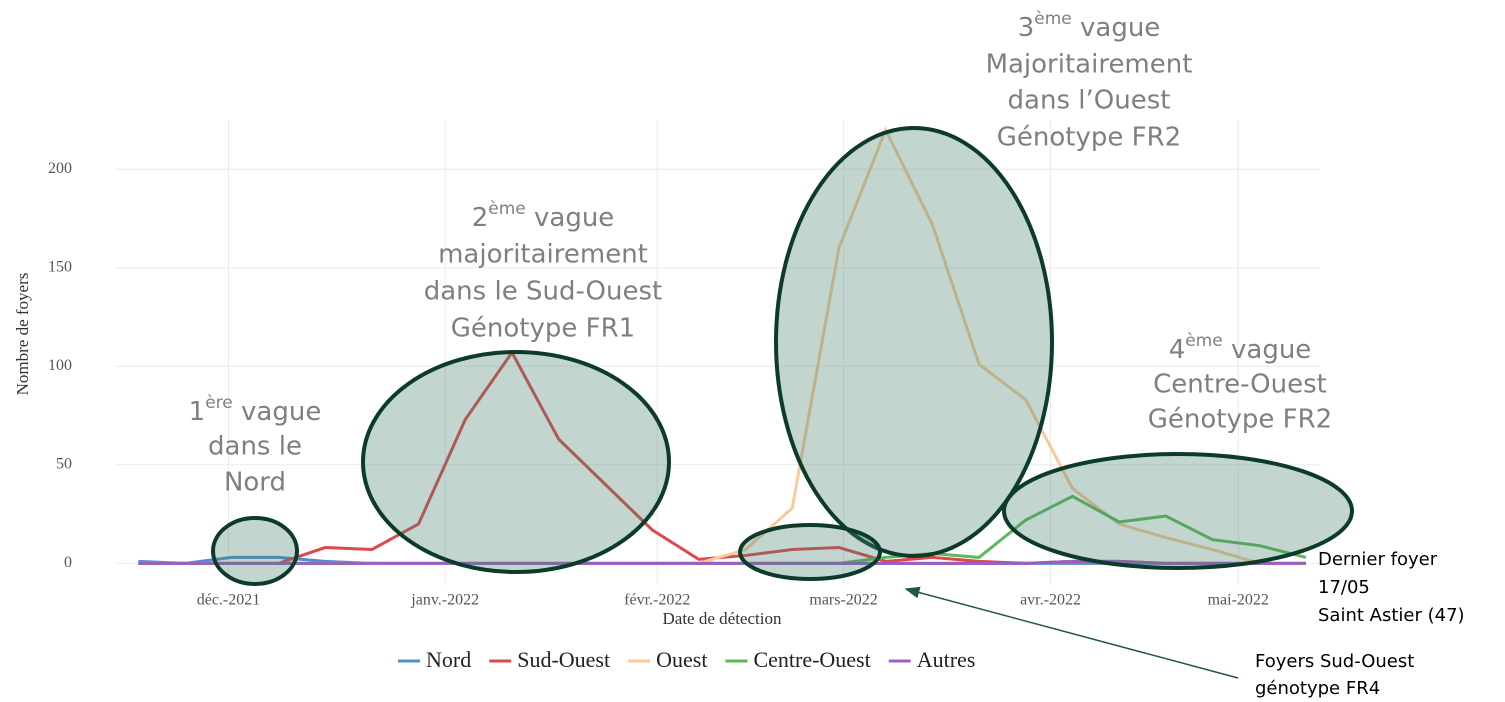 The image size is (1505, 702). Describe the element at coordinates (22, 334) in the screenshot. I see `y-axis-label: Nombre de foyers` at that location.